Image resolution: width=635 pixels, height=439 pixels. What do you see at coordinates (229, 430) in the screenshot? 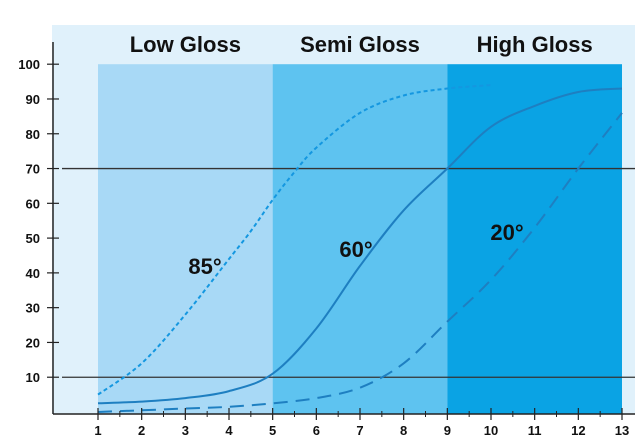
I see `x-tick-label: 4` at bounding box center [229, 430].